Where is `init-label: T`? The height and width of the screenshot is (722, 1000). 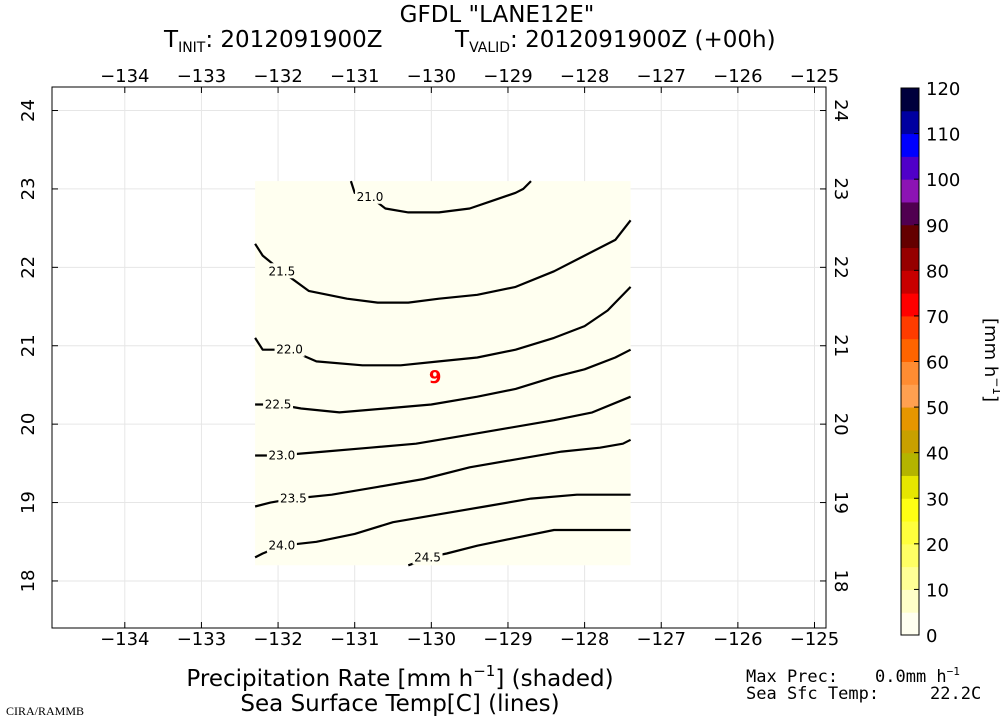 init-label: T is located at coordinates (171, 40).